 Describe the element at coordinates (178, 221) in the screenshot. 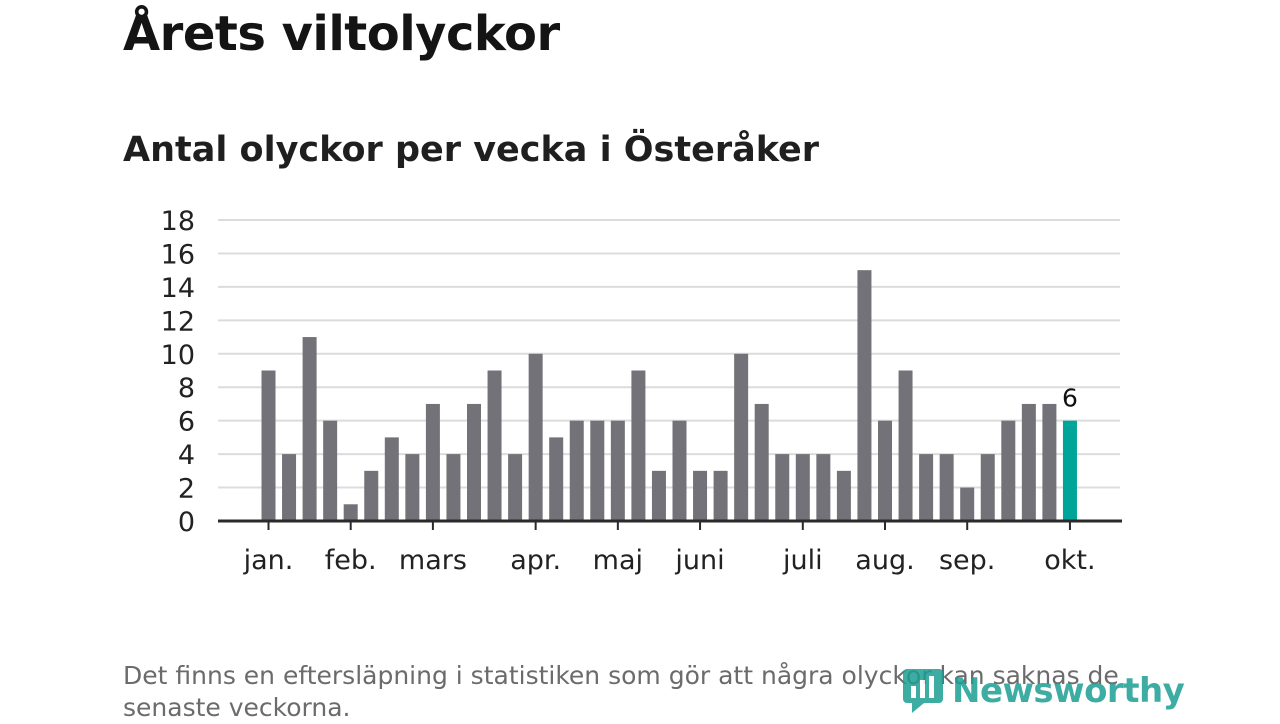

I see `y-tick-label: 18` at that location.